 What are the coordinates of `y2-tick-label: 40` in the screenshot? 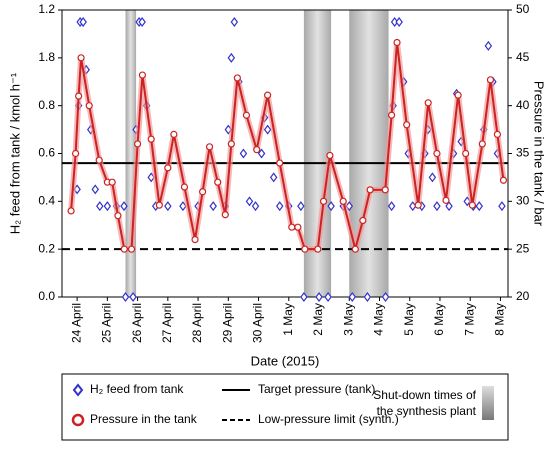 It's located at (523, 105).